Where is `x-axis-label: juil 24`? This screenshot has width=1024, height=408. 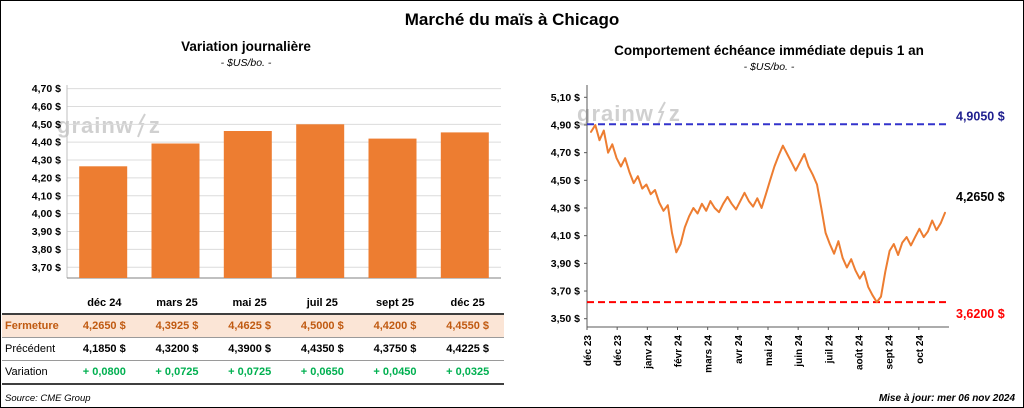 x-axis-label: juil 24 is located at coordinates (829, 350).